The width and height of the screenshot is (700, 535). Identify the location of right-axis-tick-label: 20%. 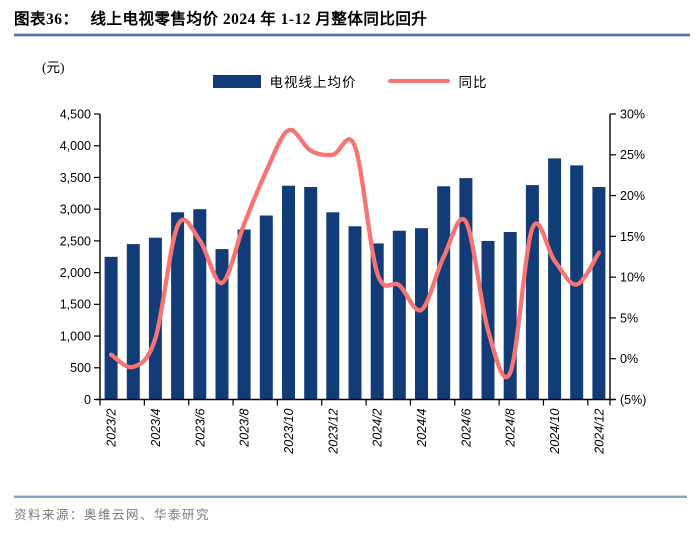
(632, 196).